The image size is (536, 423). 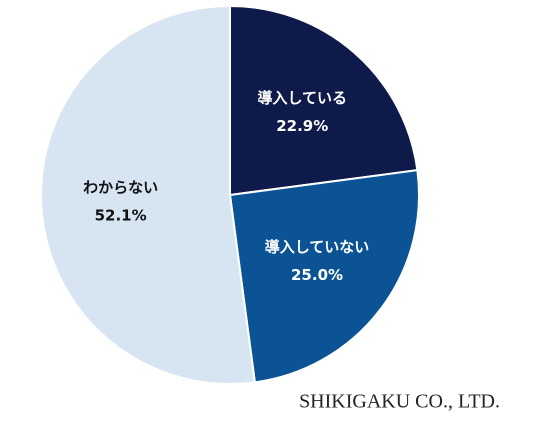 What do you see at coordinates (302, 98) in the screenshot?
I see `slice-category-label: 導入している` at bounding box center [302, 98].